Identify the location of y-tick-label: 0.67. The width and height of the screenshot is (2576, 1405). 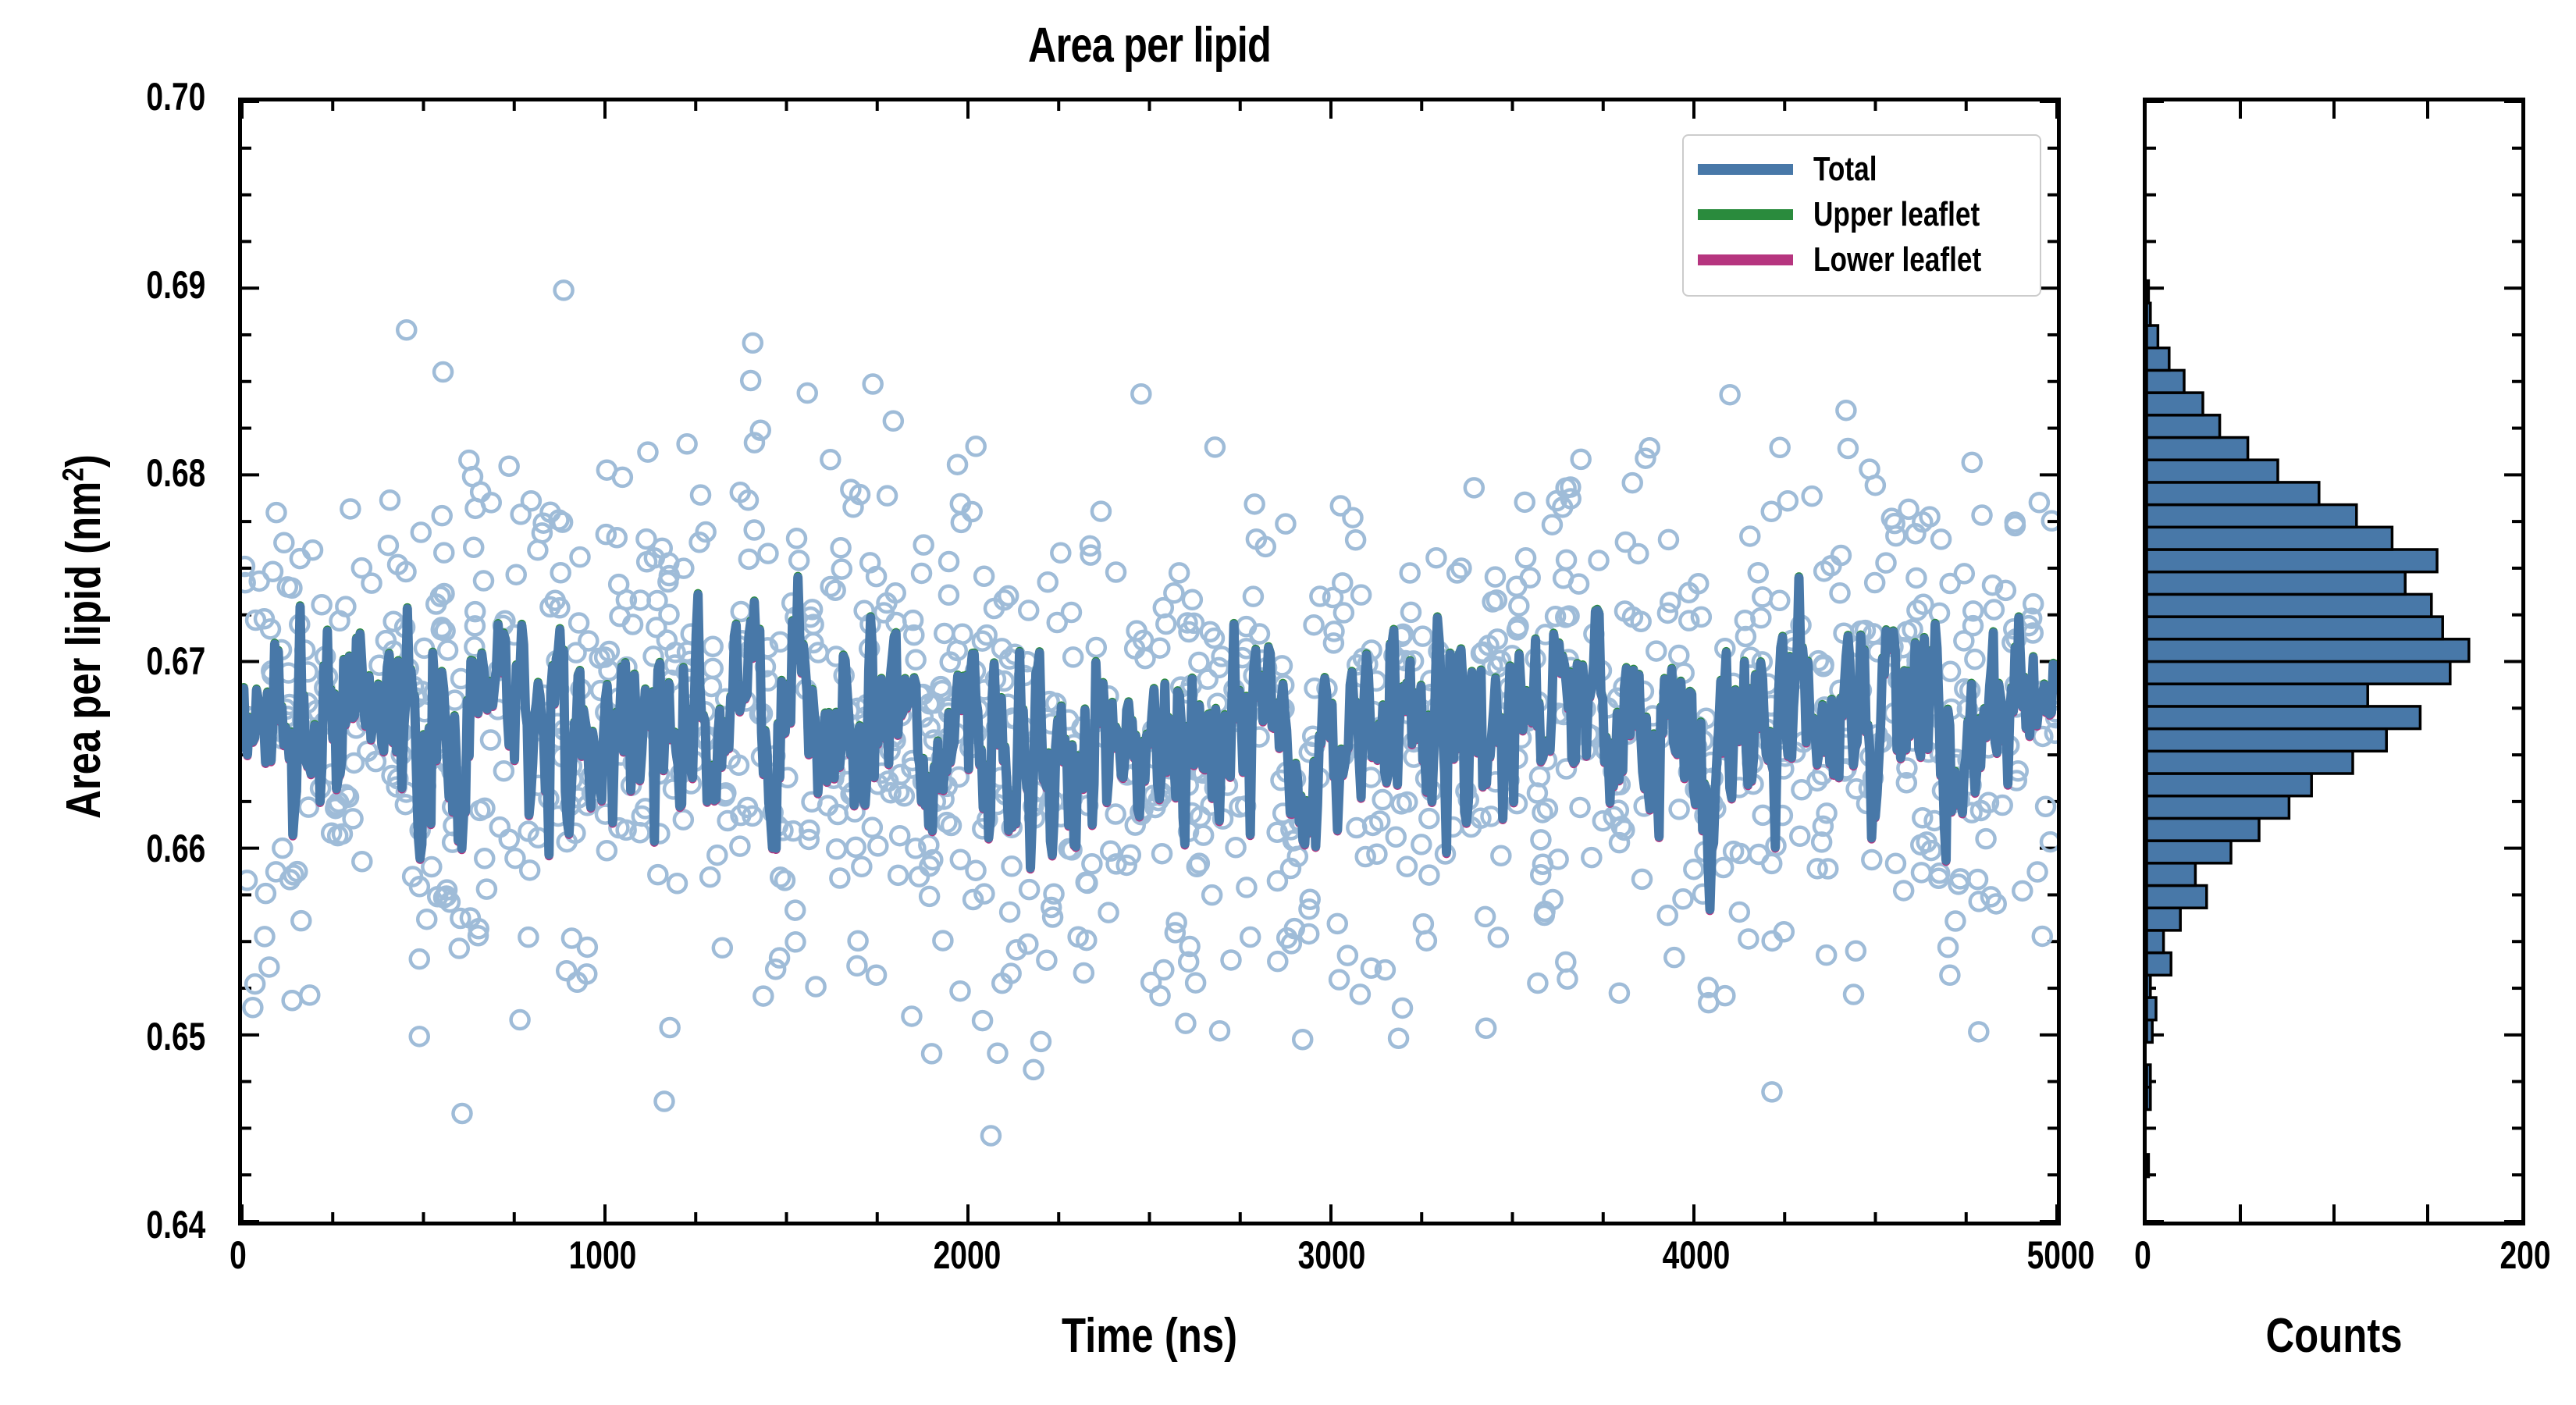
(175, 660).